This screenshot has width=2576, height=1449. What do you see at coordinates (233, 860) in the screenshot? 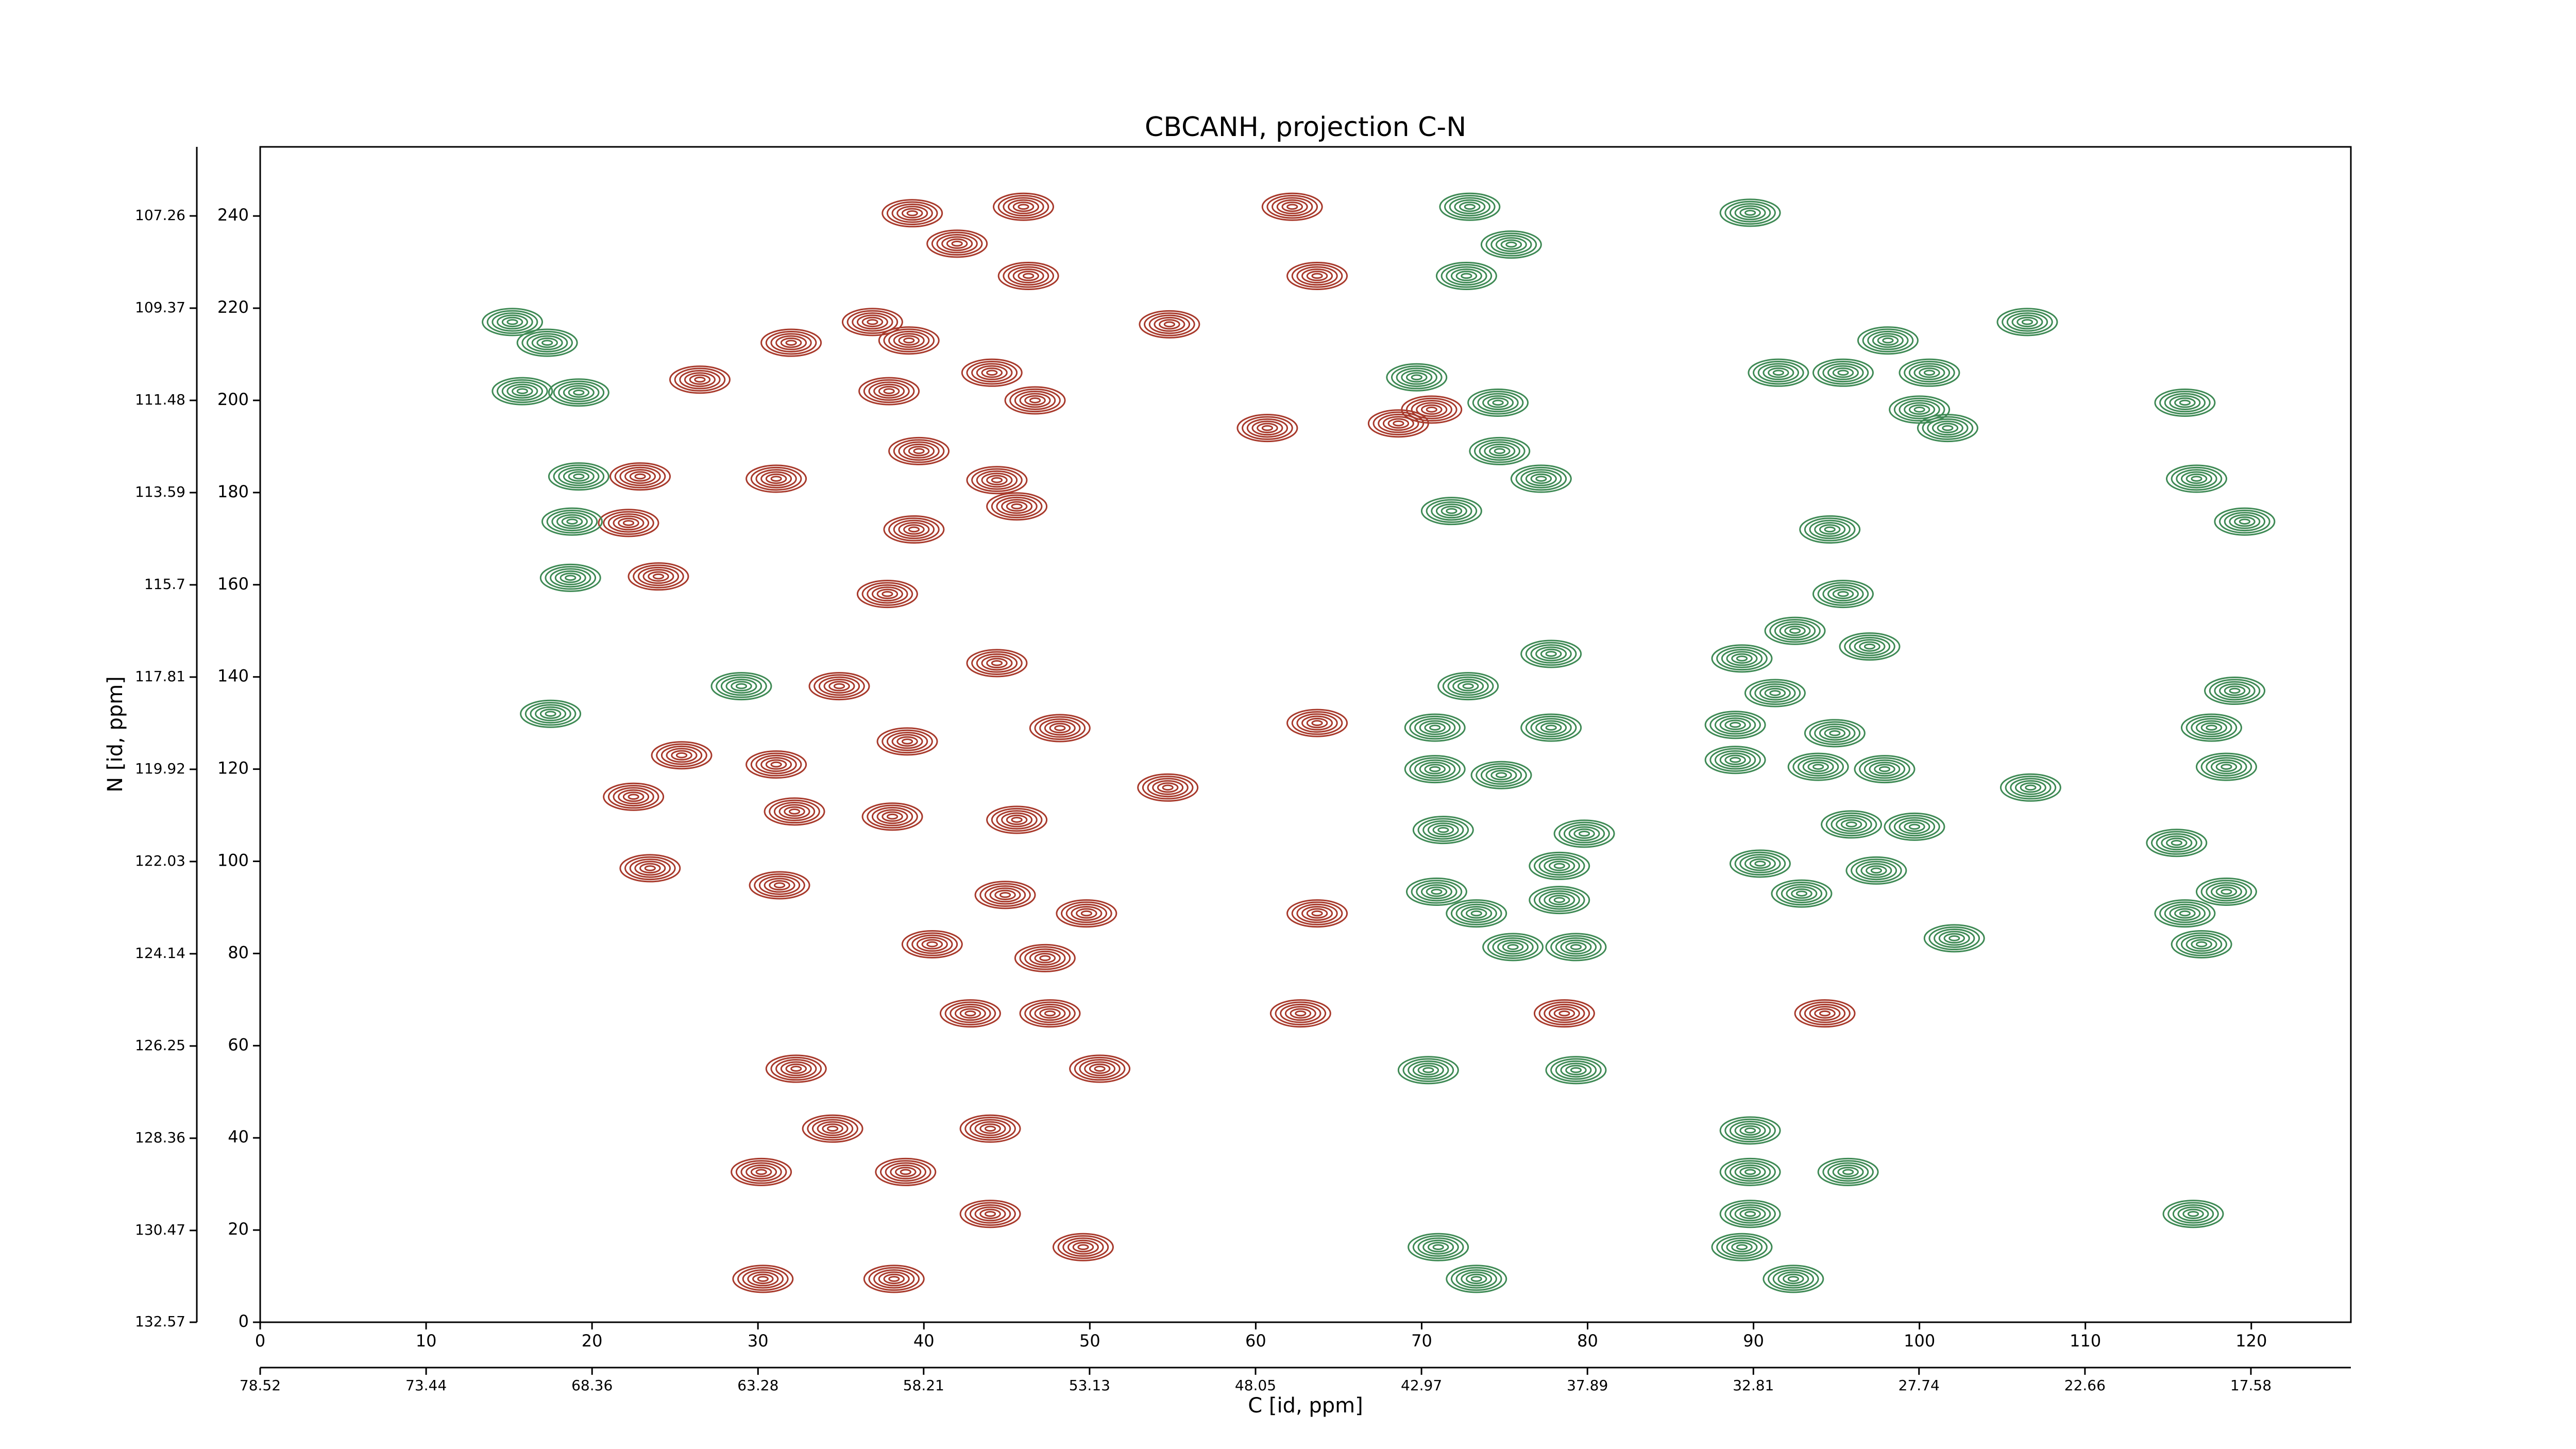
I see `y-tick-label: 100` at bounding box center [233, 860].